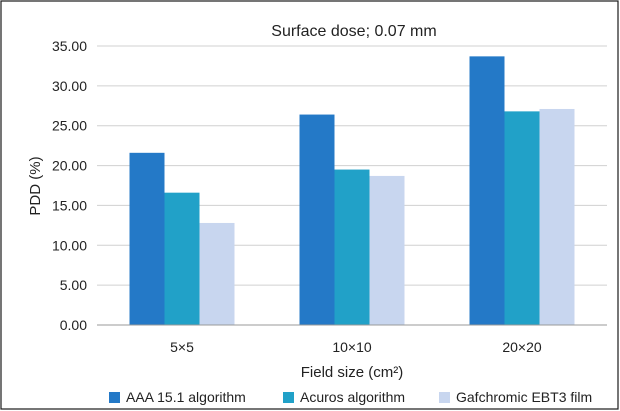  I want to click on y-tick-label: 0.00, so click(73, 325).